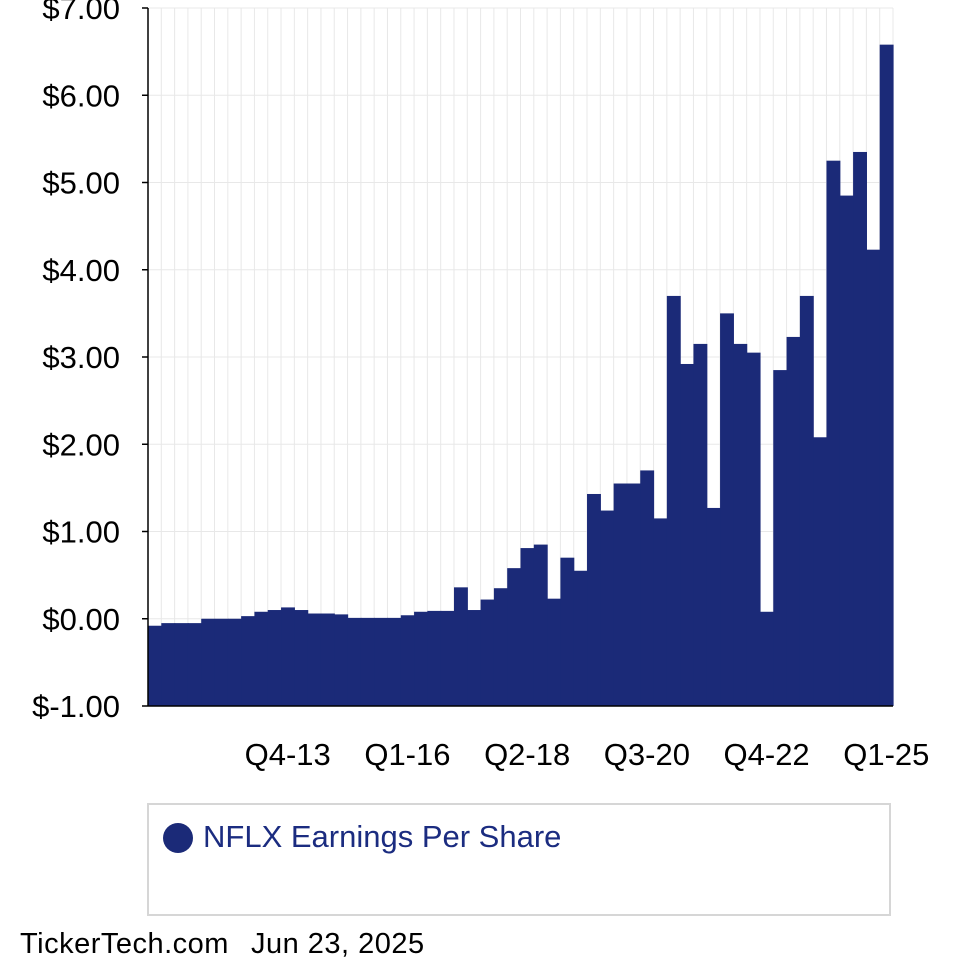 This screenshot has width=959, height=966. What do you see at coordinates (76, 706) in the screenshot?
I see `y-tick-label: $-1.00` at bounding box center [76, 706].